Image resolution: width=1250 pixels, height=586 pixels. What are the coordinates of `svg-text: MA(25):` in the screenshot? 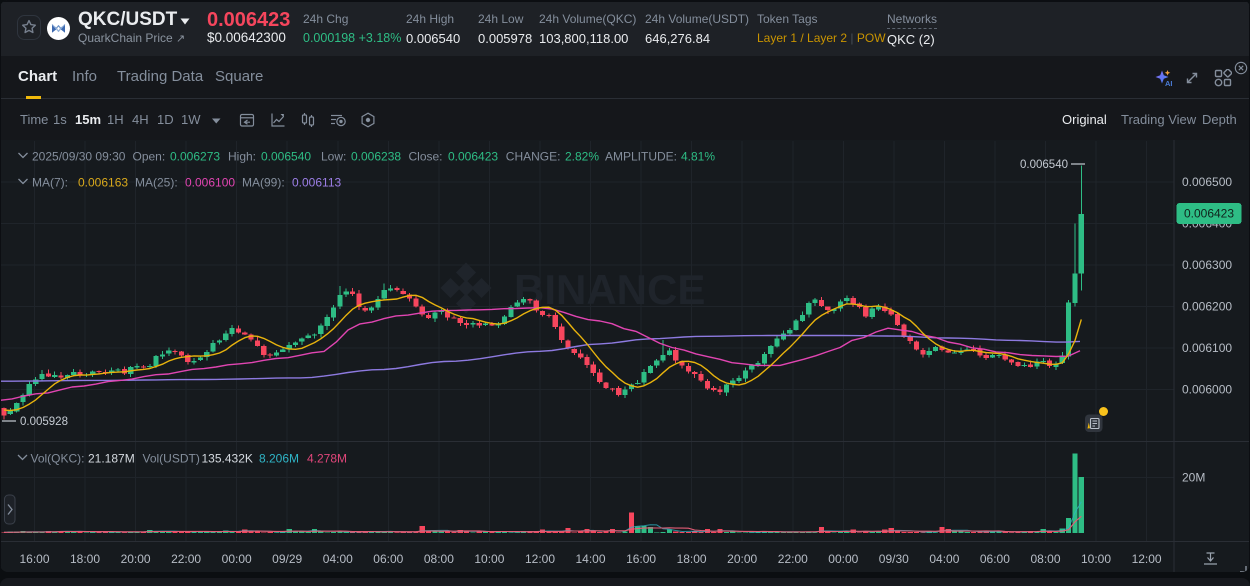 It's located at (156, 183).